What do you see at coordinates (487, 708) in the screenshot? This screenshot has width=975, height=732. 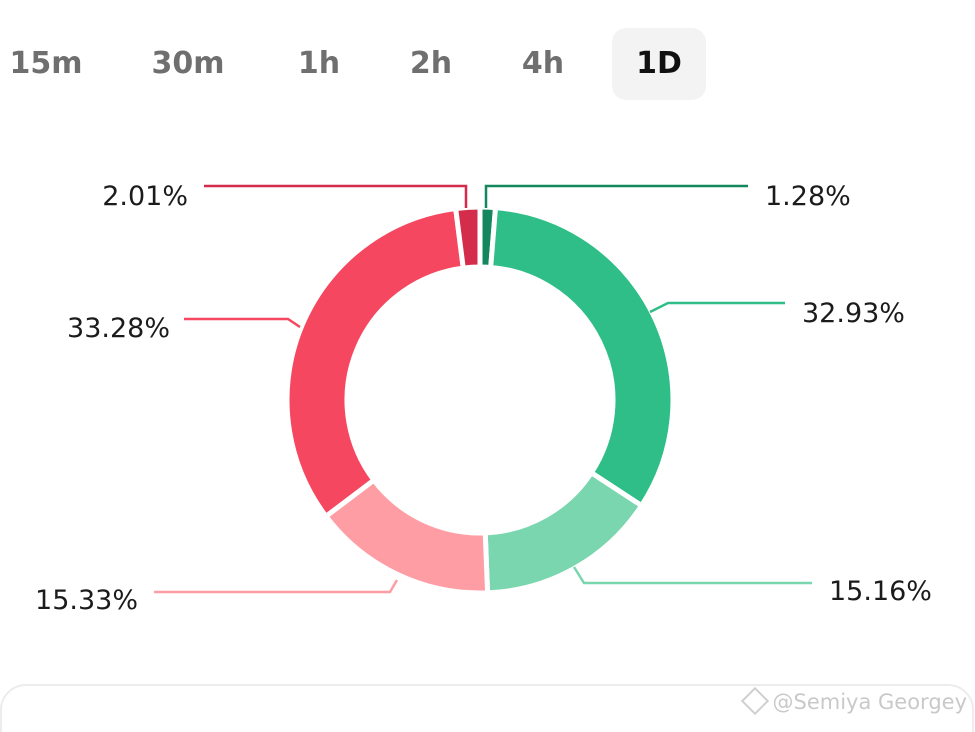 I see `bottom-card` at bounding box center [487, 708].